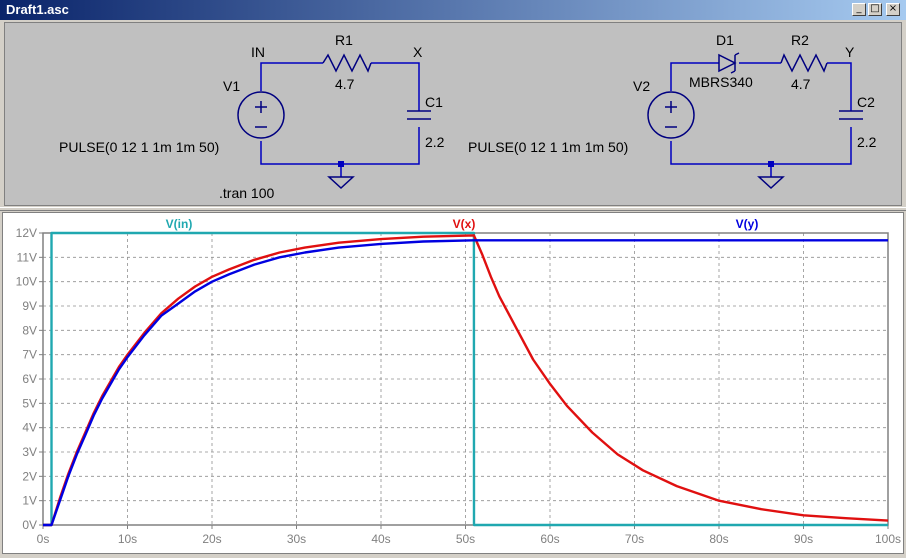 The width and height of the screenshot is (906, 558). Describe the element at coordinates (893, 9) in the screenshot. I see `close-button: ×` at that location.